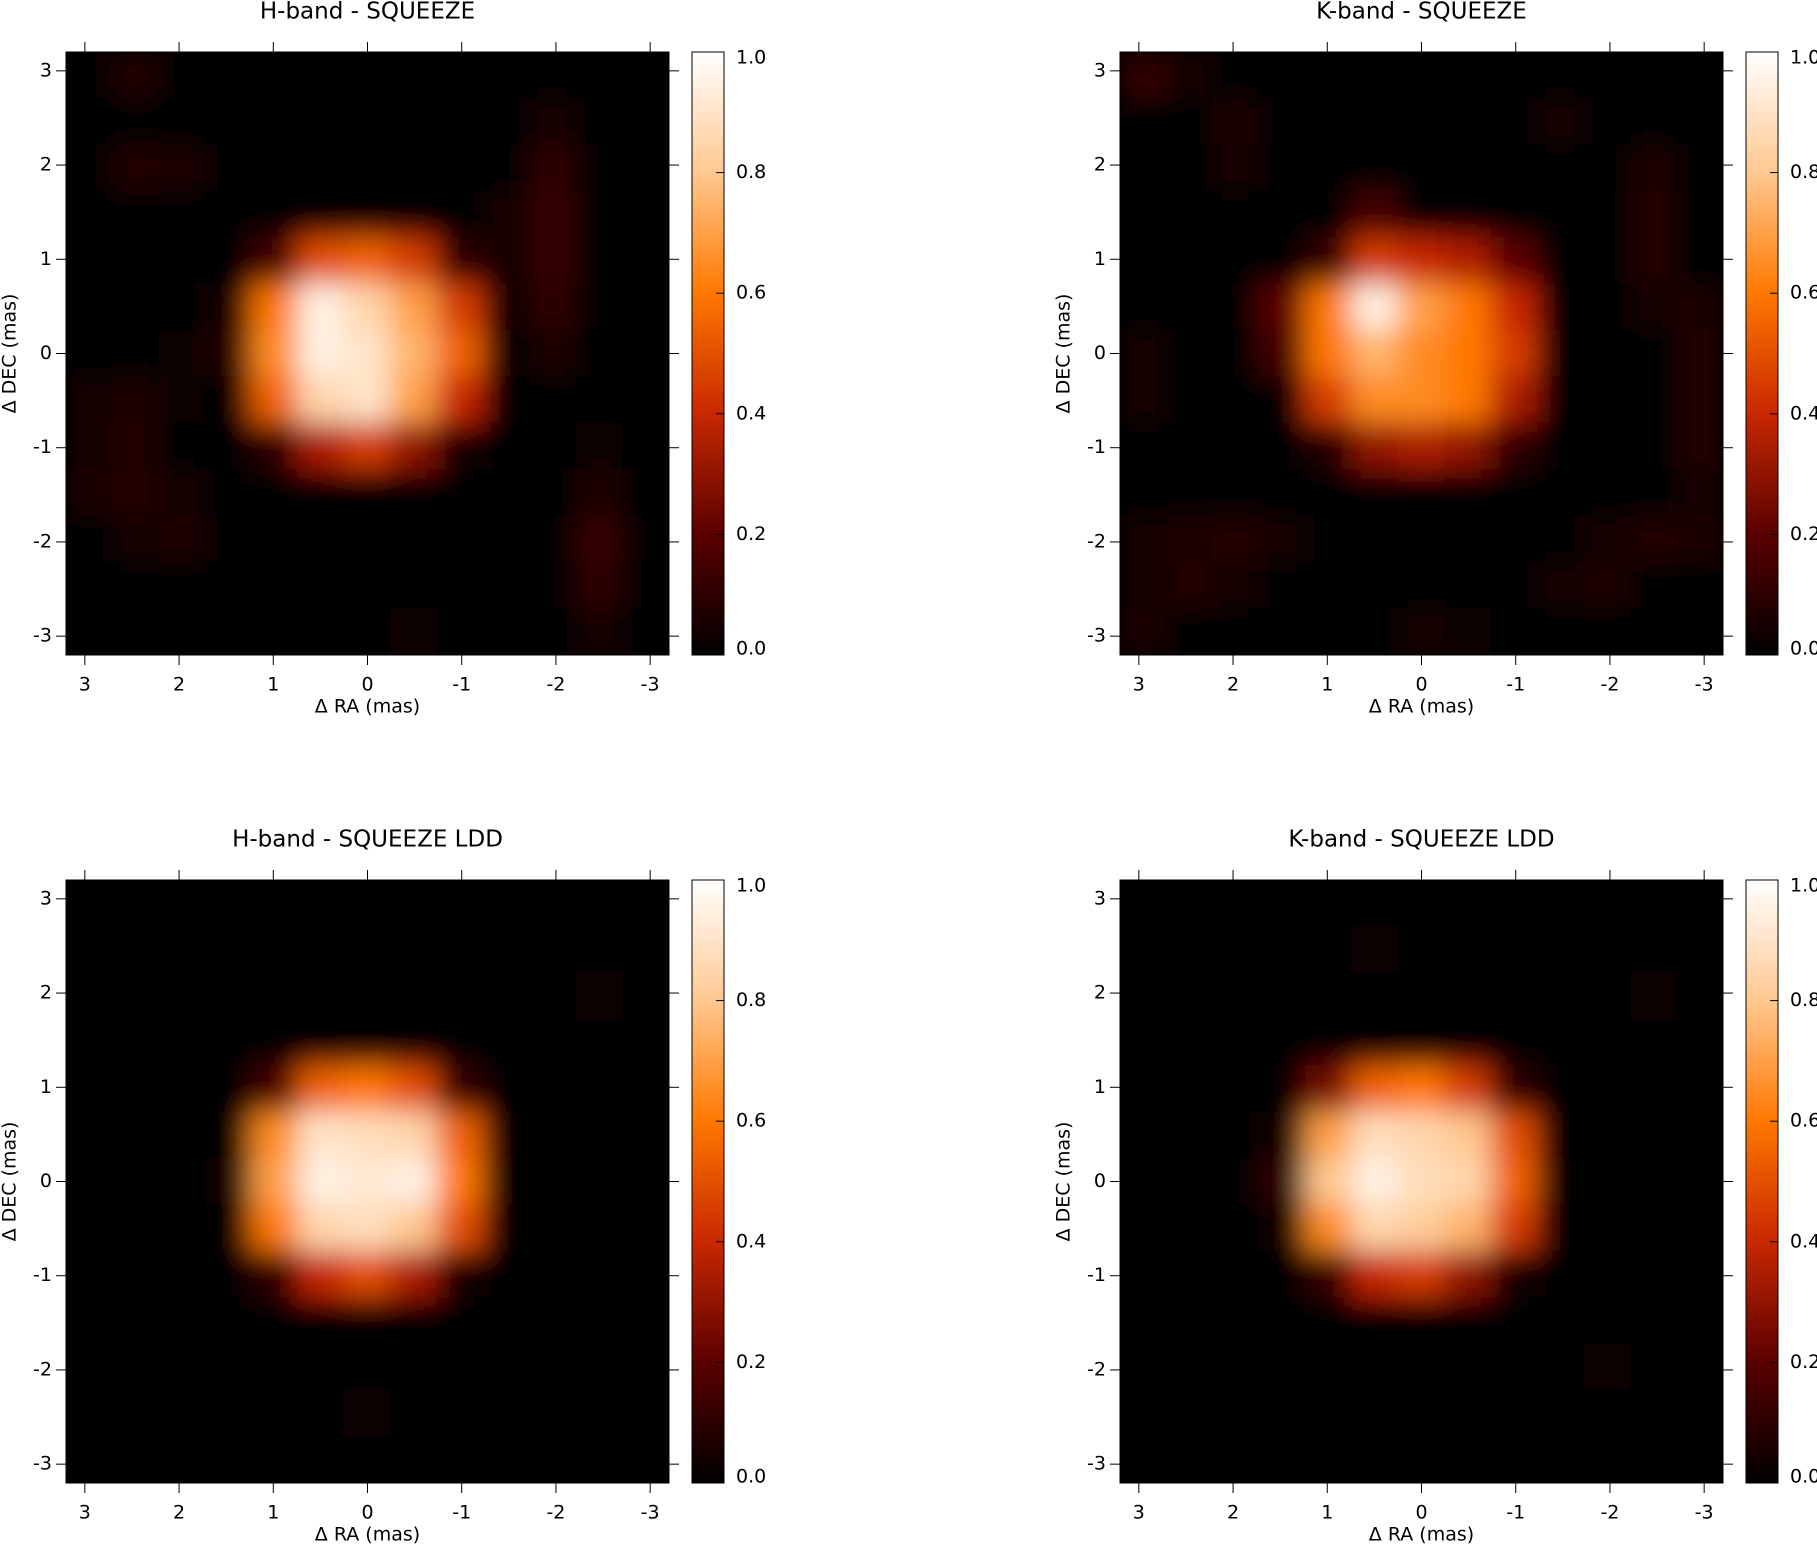 This screenshot has height=1545, width=1817. I want to click on colorbar-tick-label: 0.4, so click(751, 1241).